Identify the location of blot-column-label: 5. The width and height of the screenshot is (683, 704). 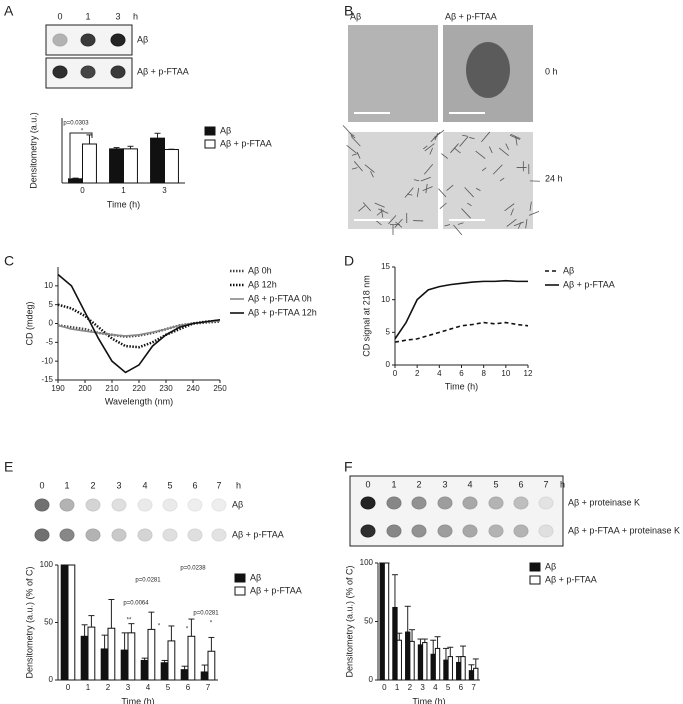
(169, 485).